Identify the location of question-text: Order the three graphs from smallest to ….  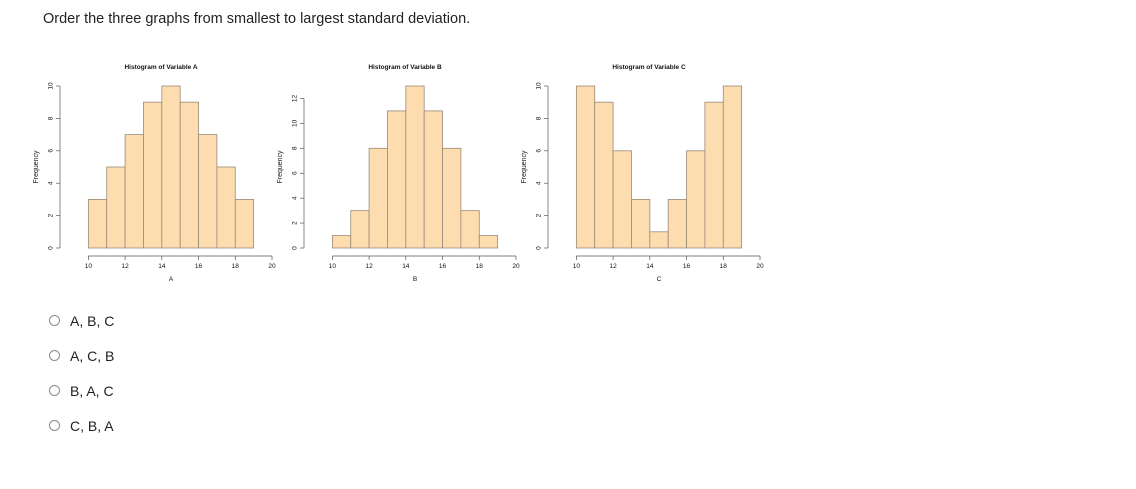
(257, 19).